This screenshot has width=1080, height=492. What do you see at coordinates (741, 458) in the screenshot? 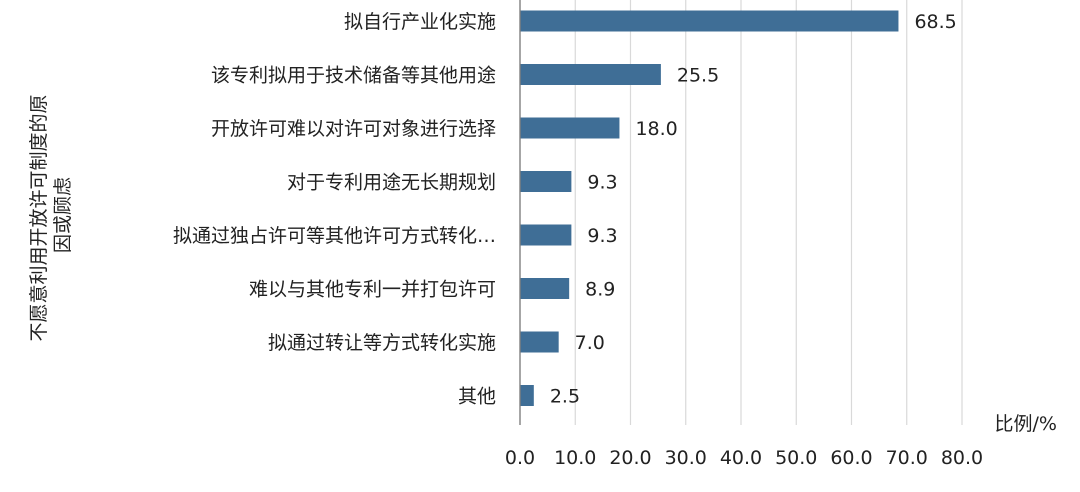
I see `x-tick-label: 40.0` at bounding box center [741, 458].